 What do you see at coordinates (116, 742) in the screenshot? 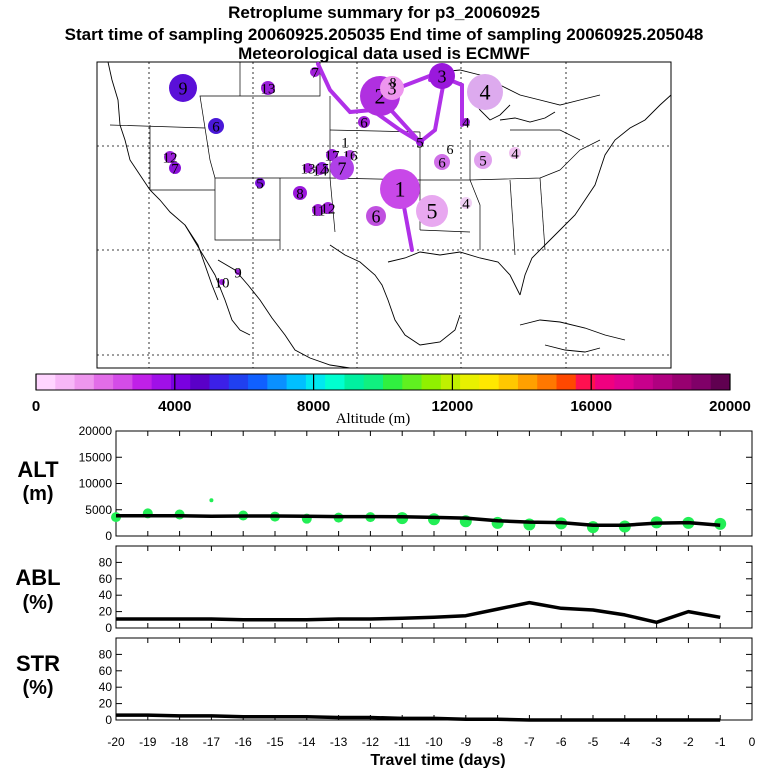
I see `x-tick-label: -20` at bounding box center [116, 742].